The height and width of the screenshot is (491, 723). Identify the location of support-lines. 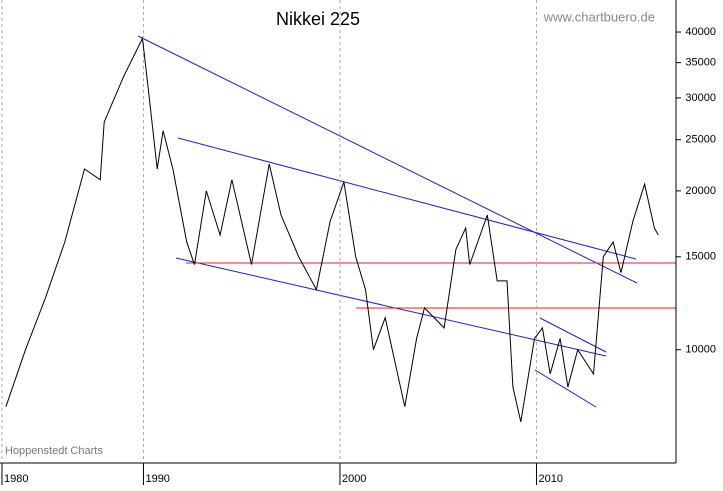
(431, 285).